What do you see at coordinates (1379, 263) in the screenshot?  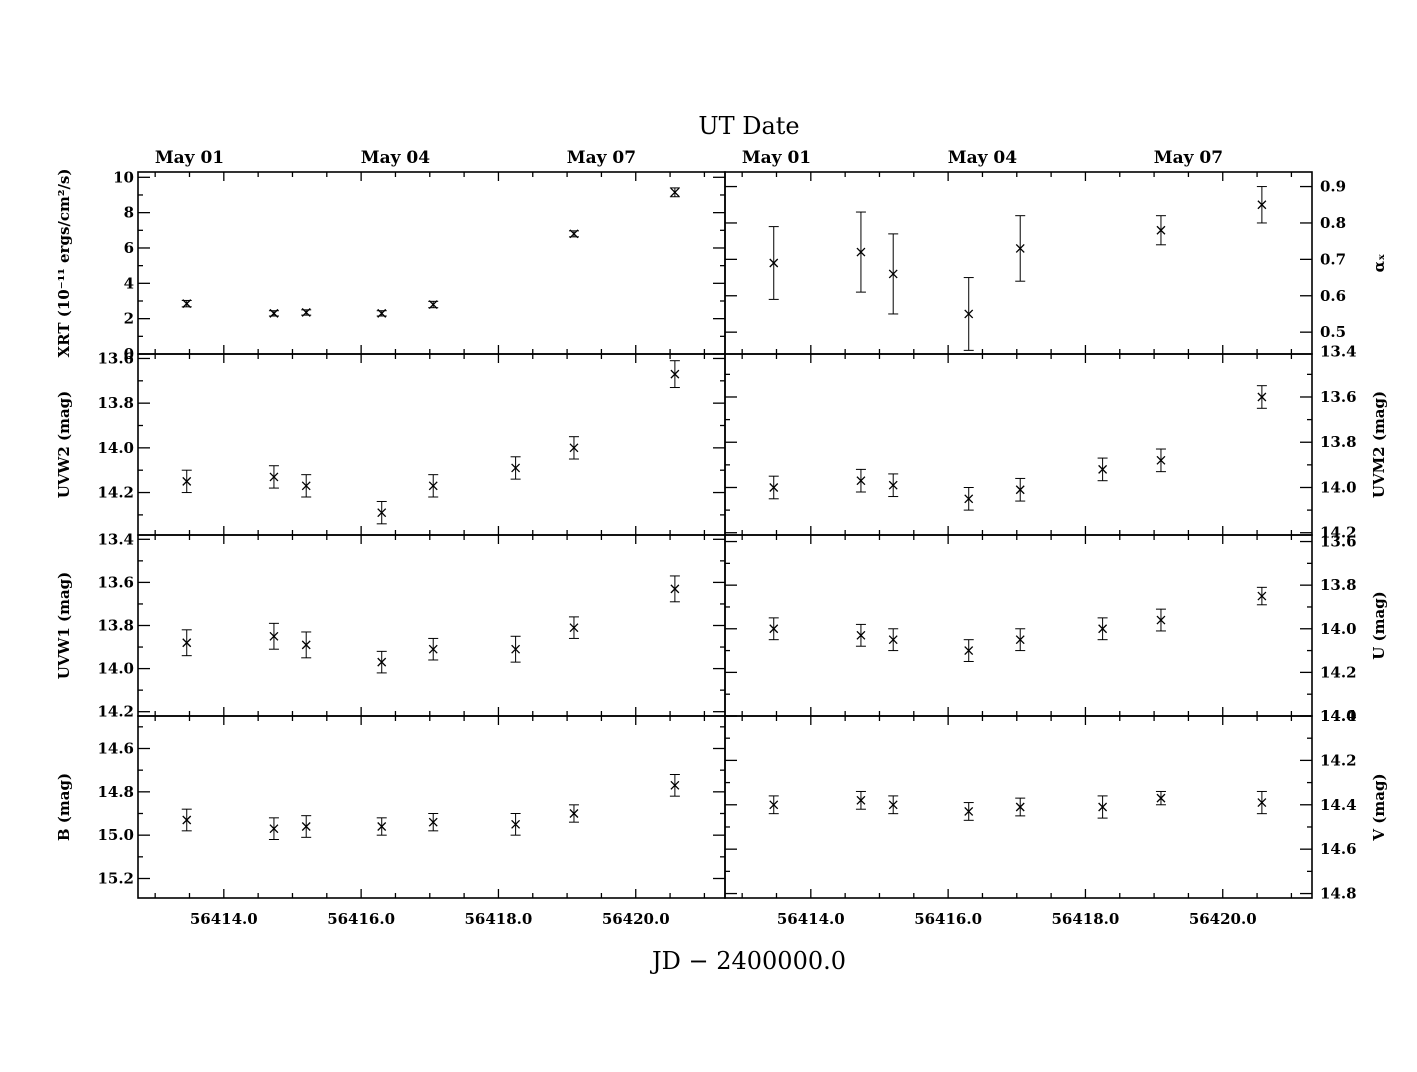 I see `y-axis-title: αₓ` at bounding box center [1379, 263].